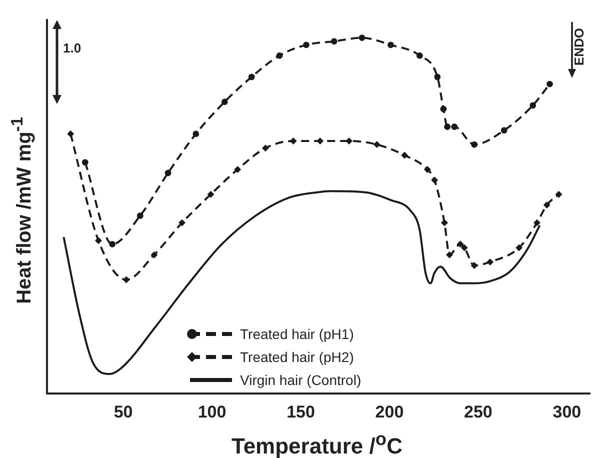 The width and height of the screenshot is (594, 458). I want to click on legend-label: Treated hair (pH1), so click(297, 334).